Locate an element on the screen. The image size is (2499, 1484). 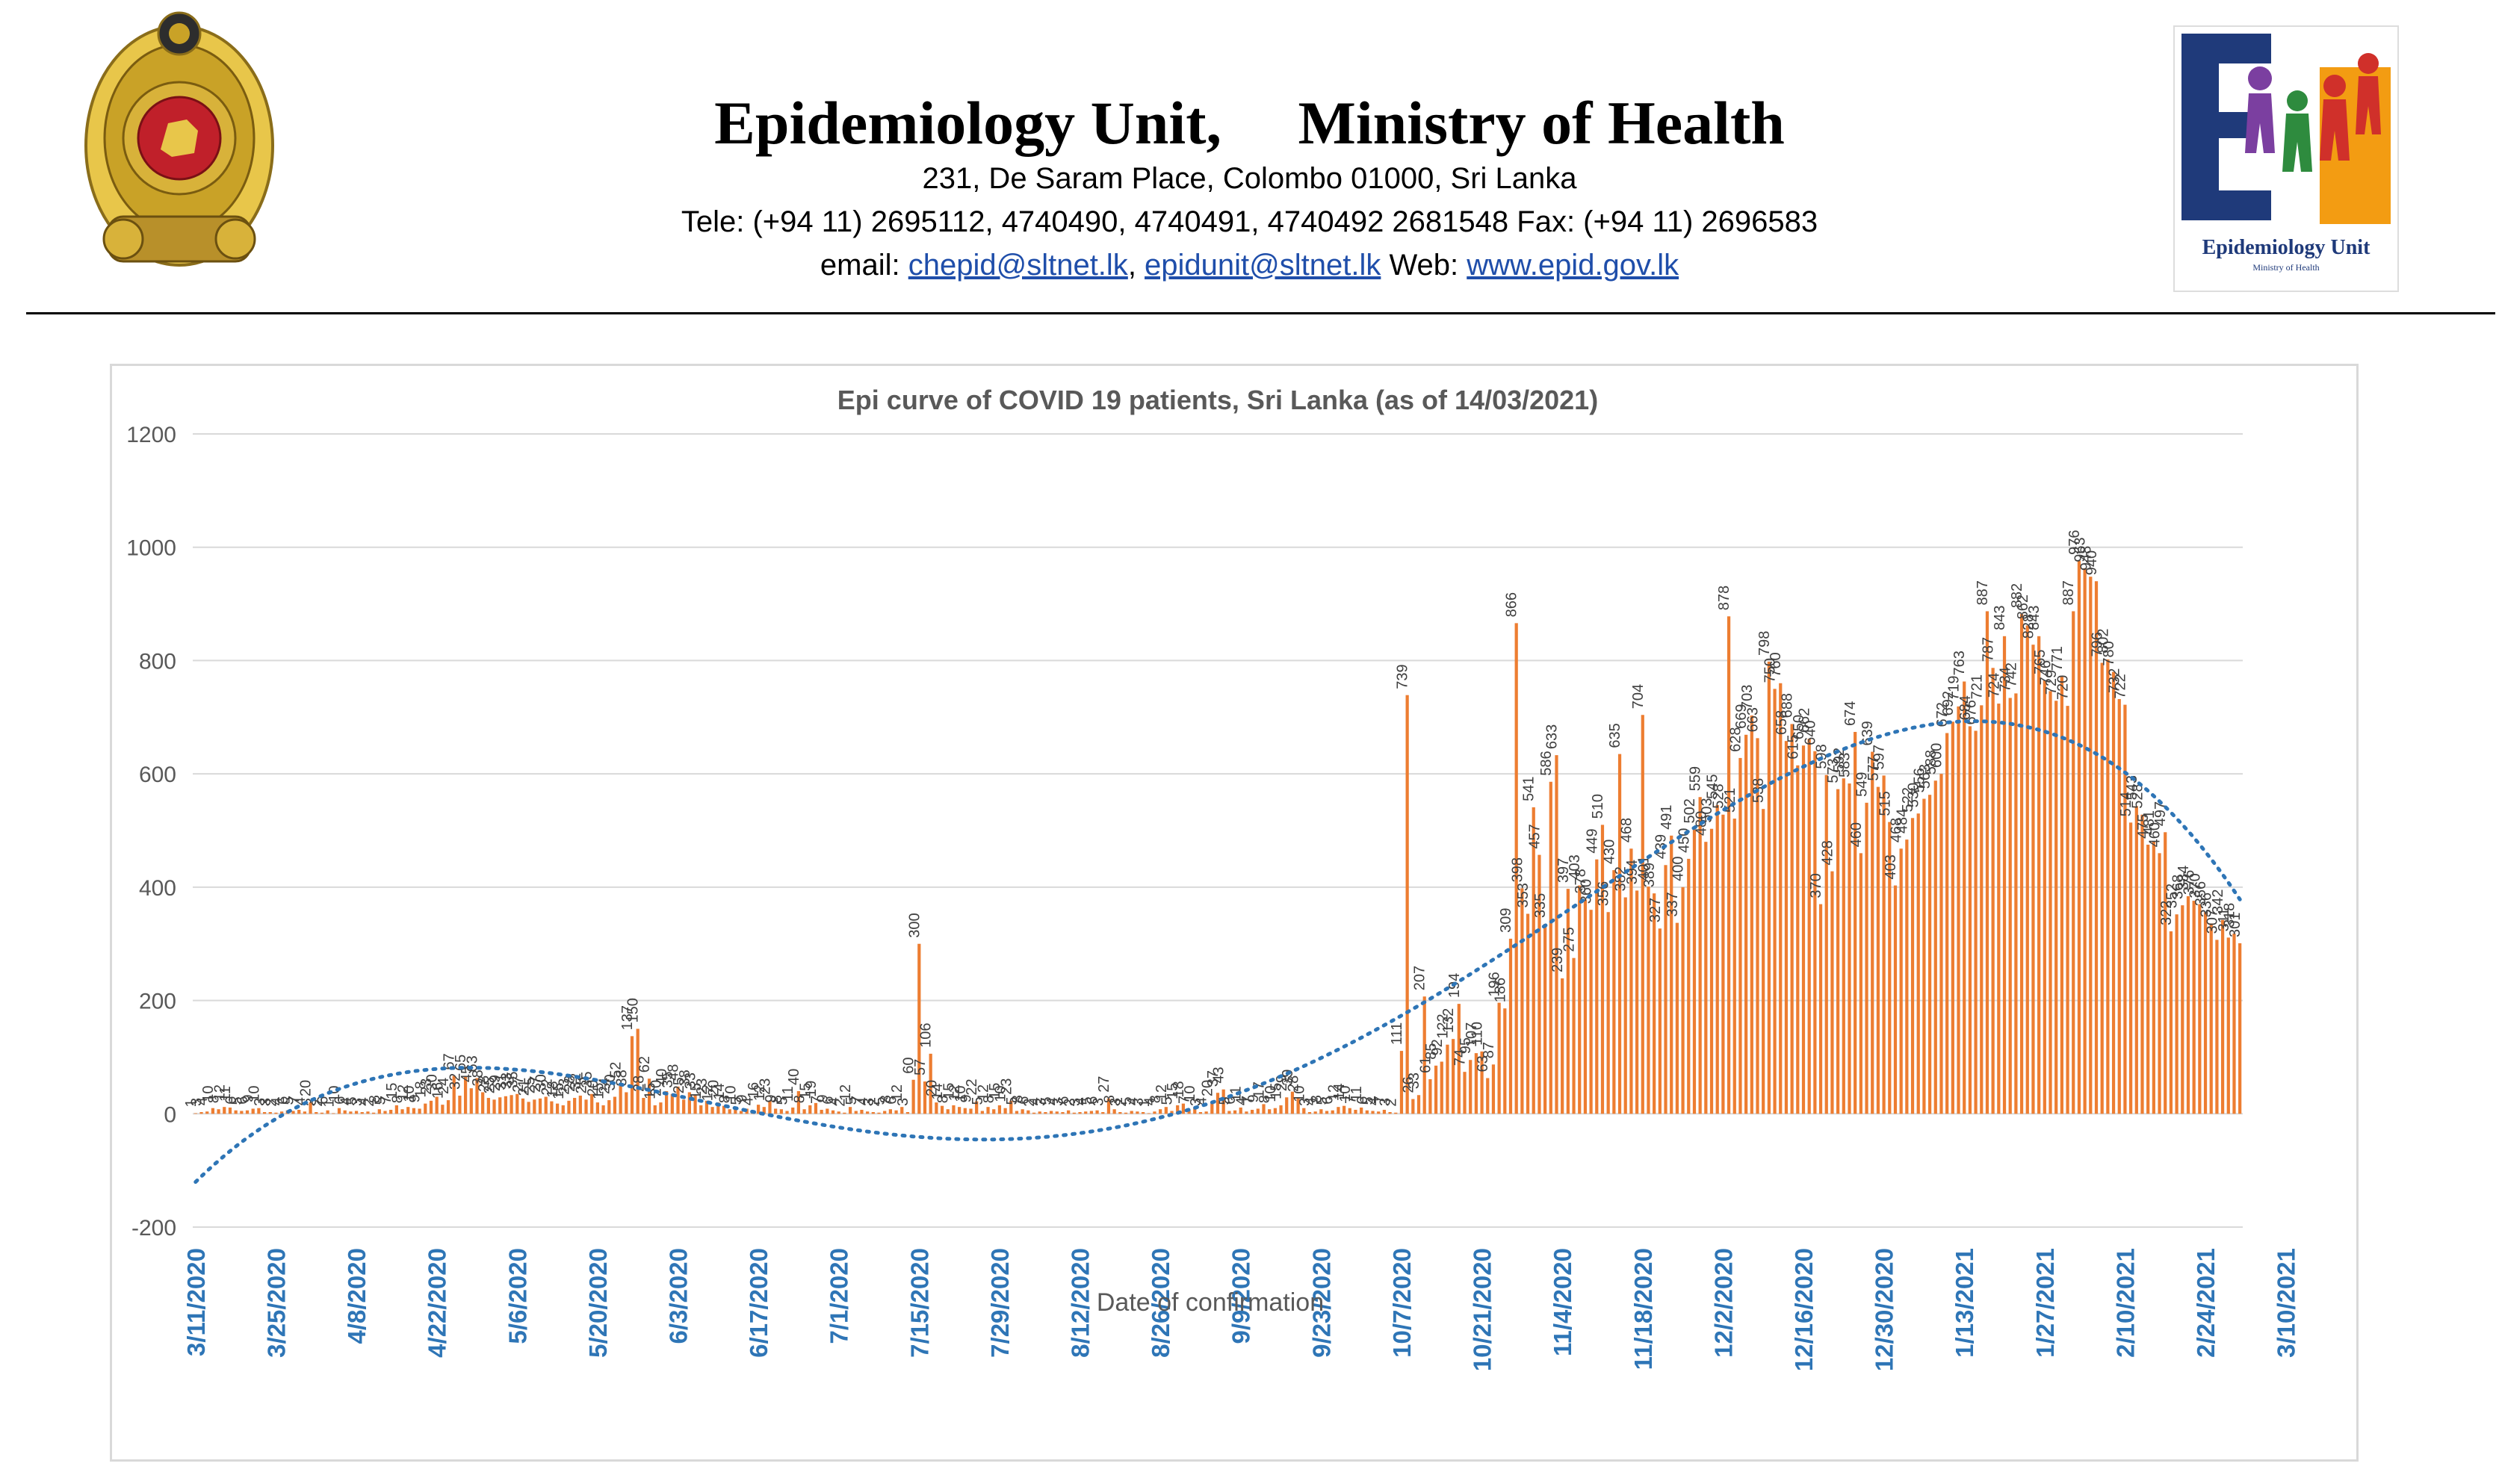
data-label: 14 is located at coordinates (937, 1091).